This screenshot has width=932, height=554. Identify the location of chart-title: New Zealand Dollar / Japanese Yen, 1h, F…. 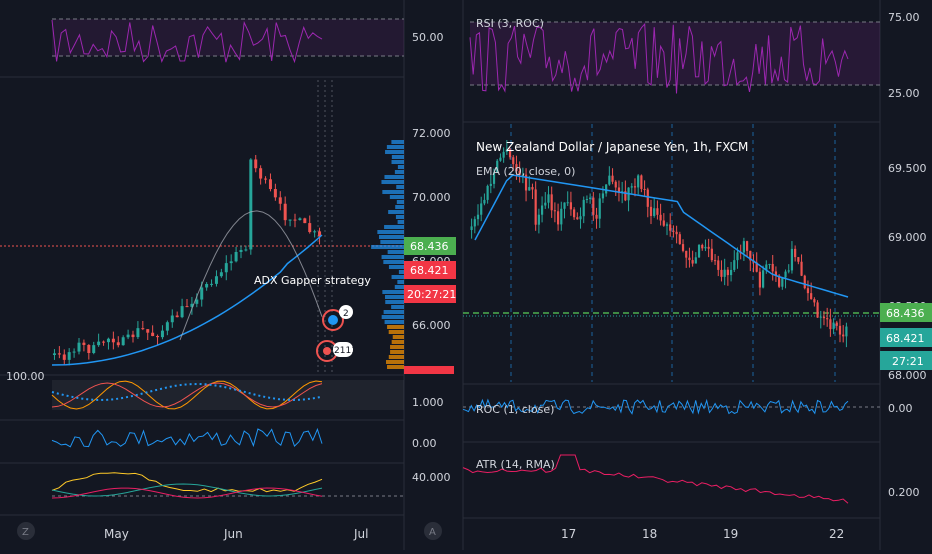
(612, 147).